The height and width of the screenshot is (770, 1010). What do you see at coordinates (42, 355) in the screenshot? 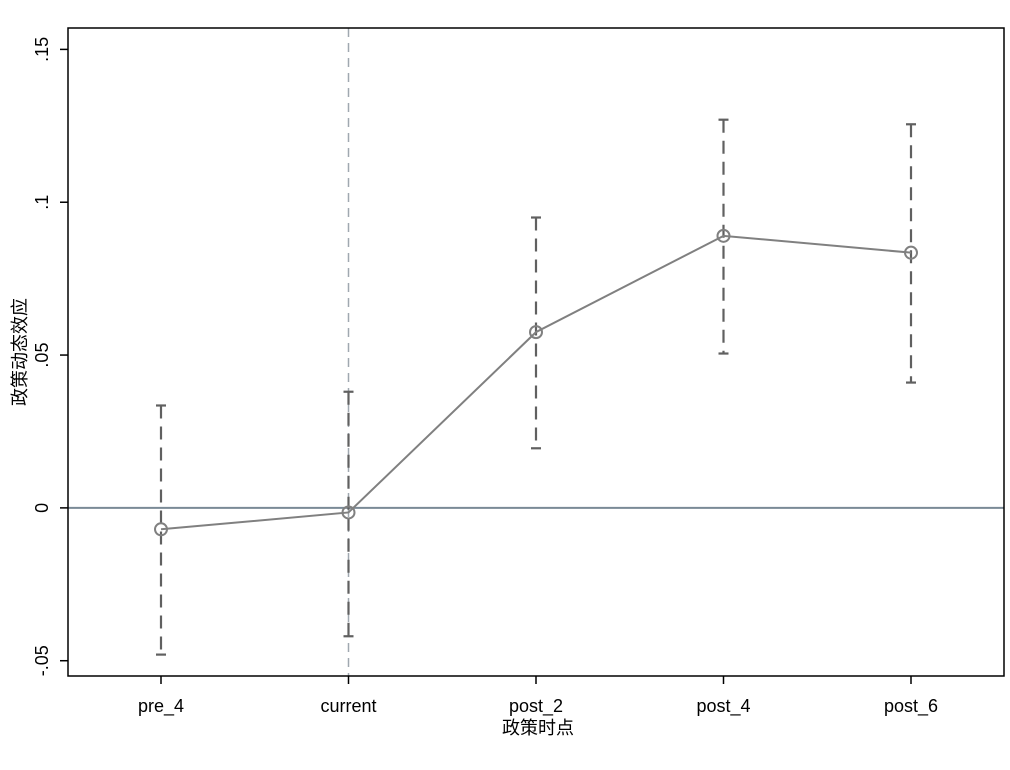
I see `y-tick-label: .05` at bounding box center [42, 355].